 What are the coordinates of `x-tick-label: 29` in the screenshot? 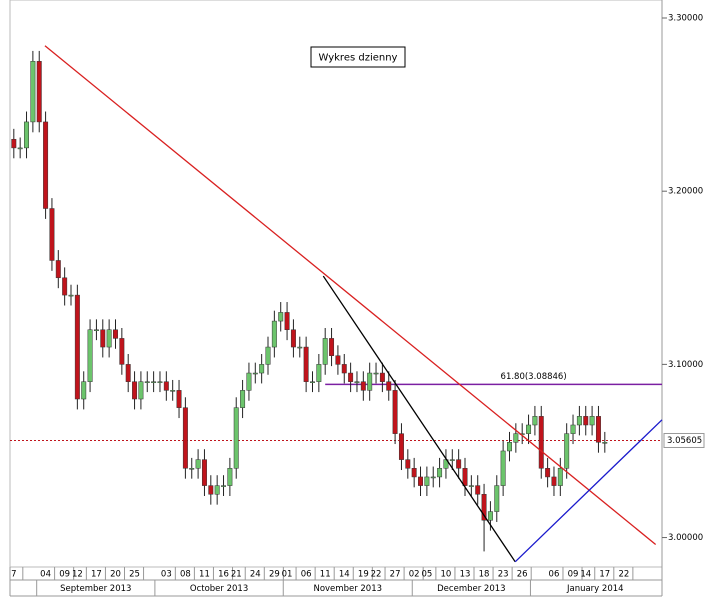 It's located at (274, 575).